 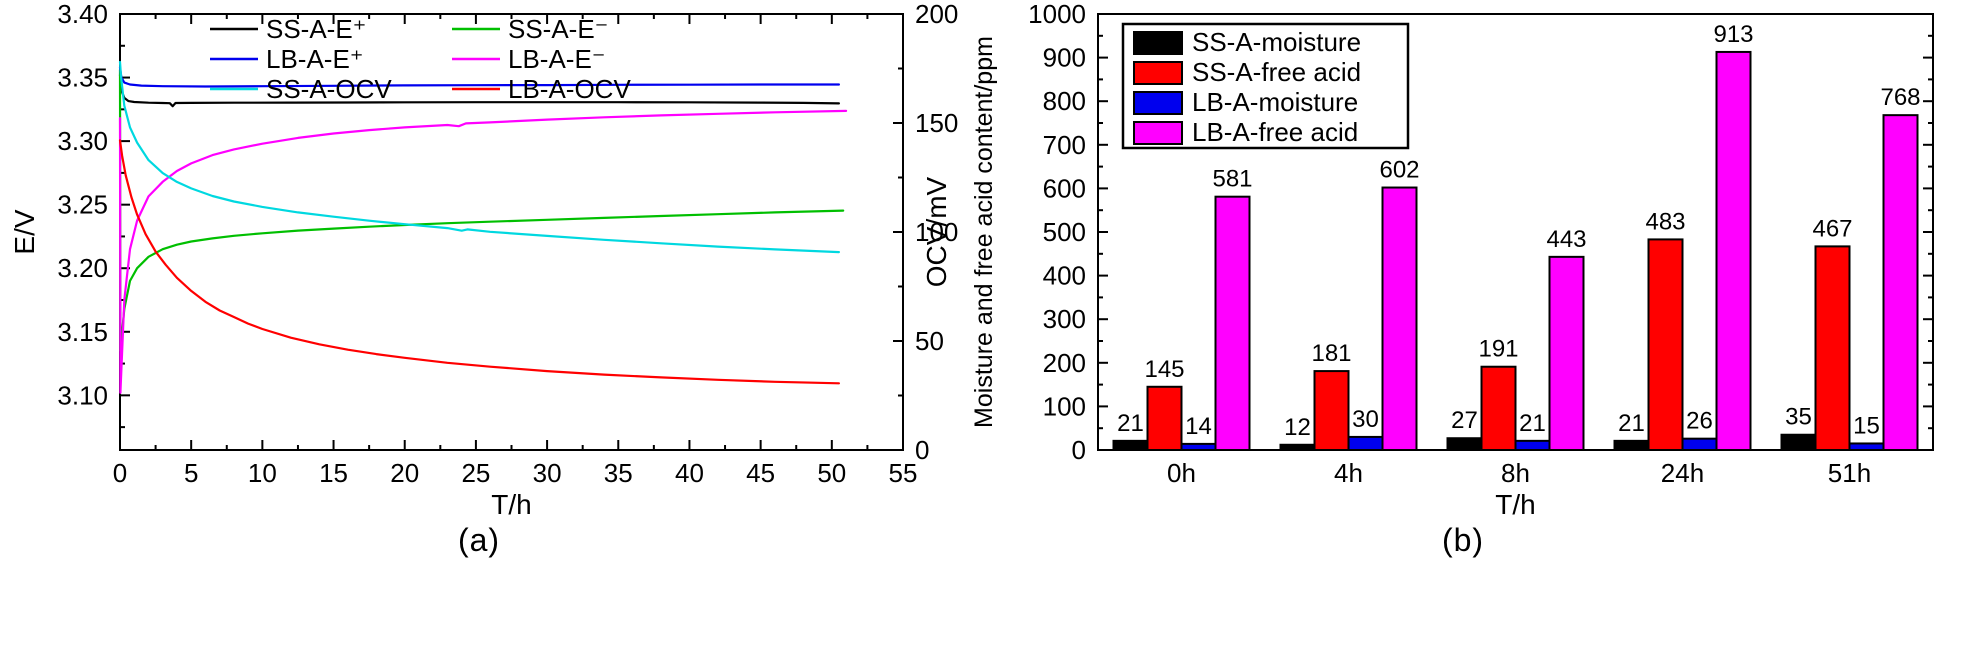 I want to click on bar-LB-A-free-acid-24h, so click(x=1733, y=250).